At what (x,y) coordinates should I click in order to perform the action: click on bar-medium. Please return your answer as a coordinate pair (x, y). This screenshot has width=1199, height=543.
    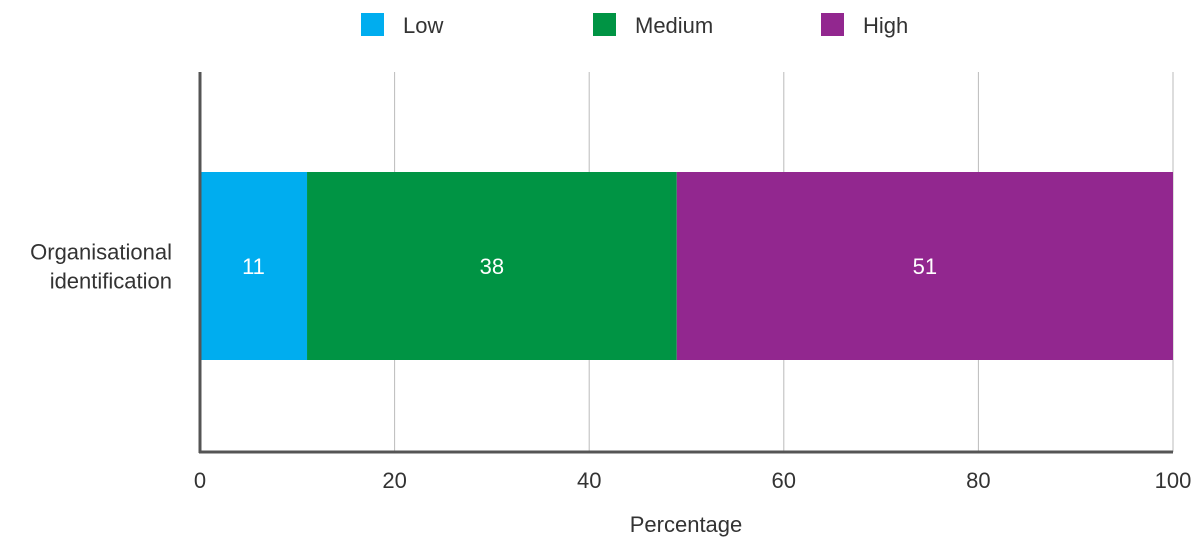
    Looking at the image, I should click on (492, 266).